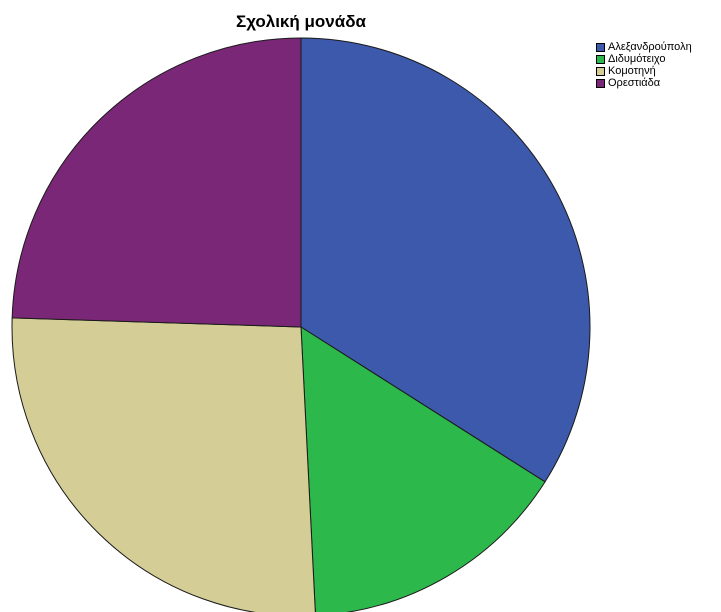 Image resolution: width=721 pixels, height=612 pixels. I want to click on legend-item: Αλεξανδρούπολη, so click(644, 47).